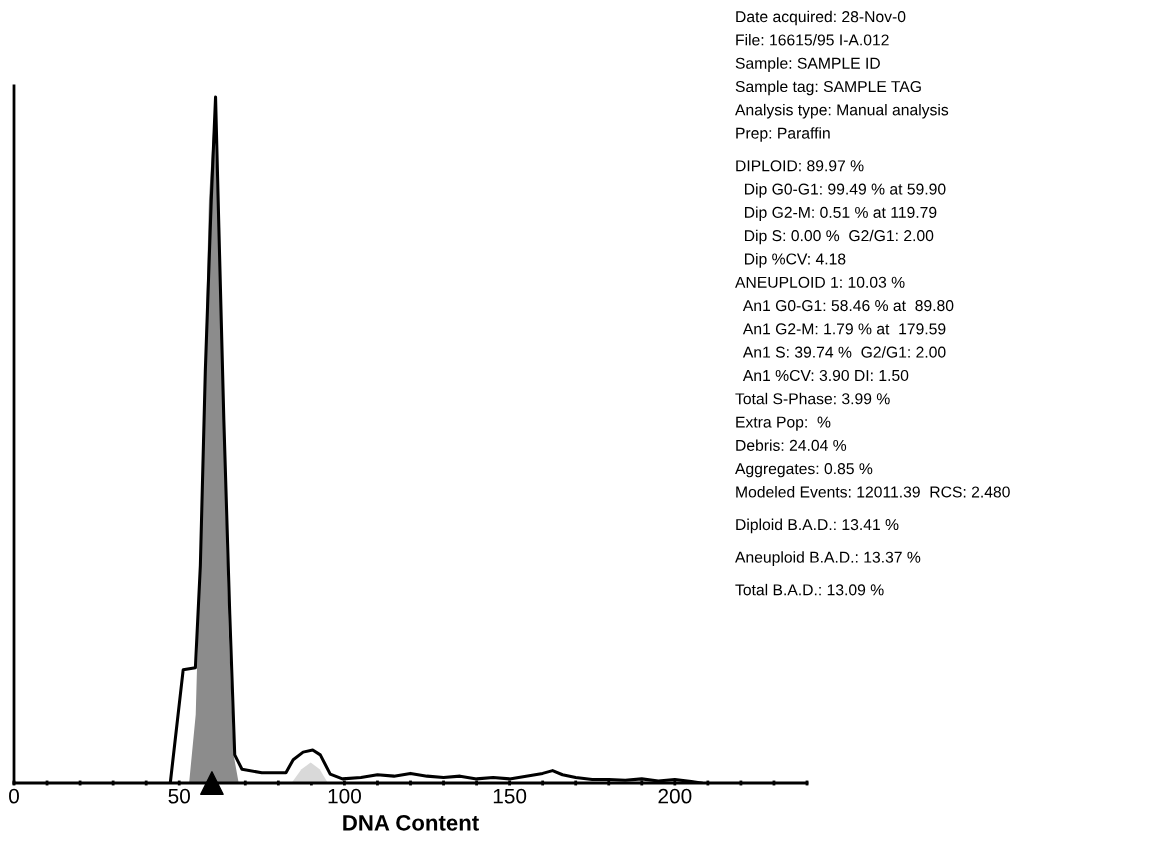  Describe the element at coordinates (820, 282) in the screenshot. I see `annotation: ANEUPLOID 1: 10.03 %` at that location.